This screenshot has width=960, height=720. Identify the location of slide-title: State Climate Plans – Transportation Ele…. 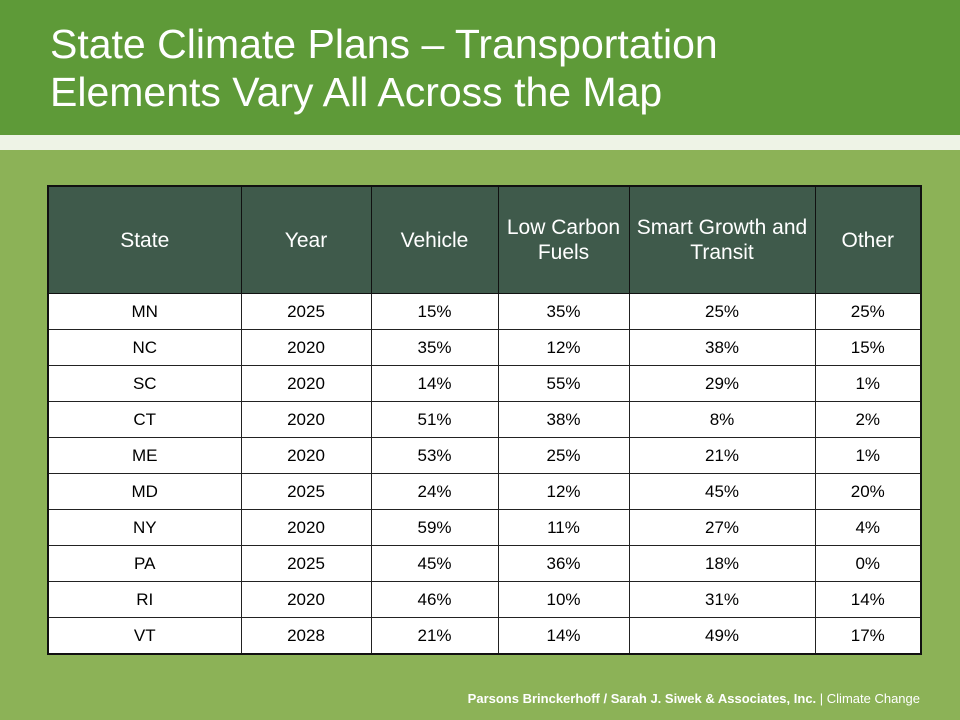
(490, 68).